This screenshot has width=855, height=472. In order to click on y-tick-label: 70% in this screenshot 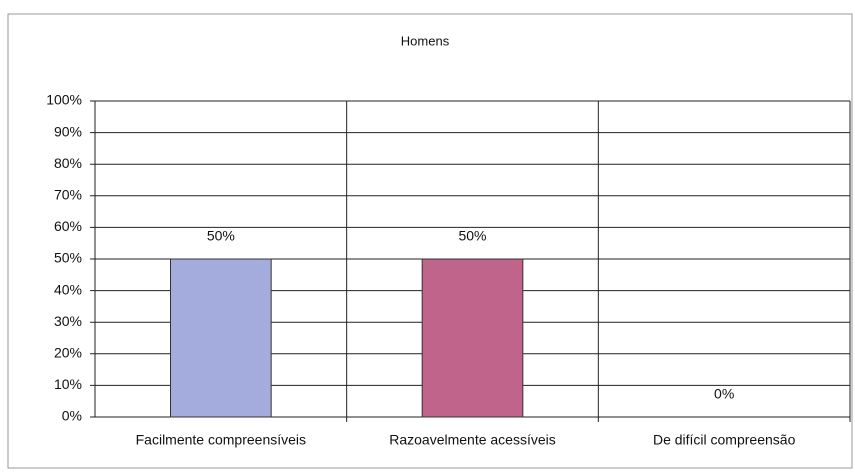, I will do `click(68, 195)`.